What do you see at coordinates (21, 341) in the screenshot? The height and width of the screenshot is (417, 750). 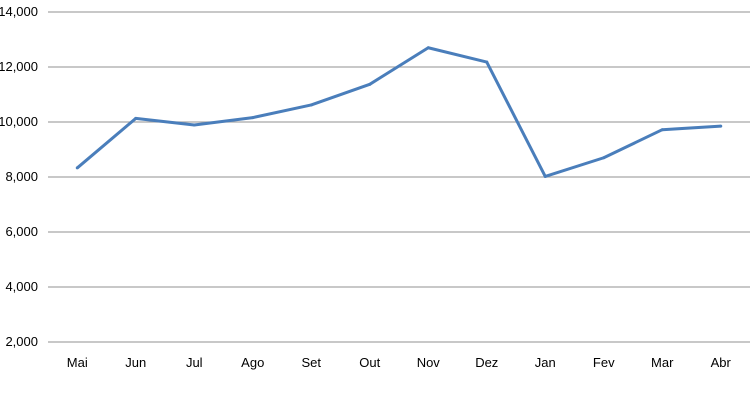 I see `y-tick-label: 2,000` at bounding box center [21, 341].